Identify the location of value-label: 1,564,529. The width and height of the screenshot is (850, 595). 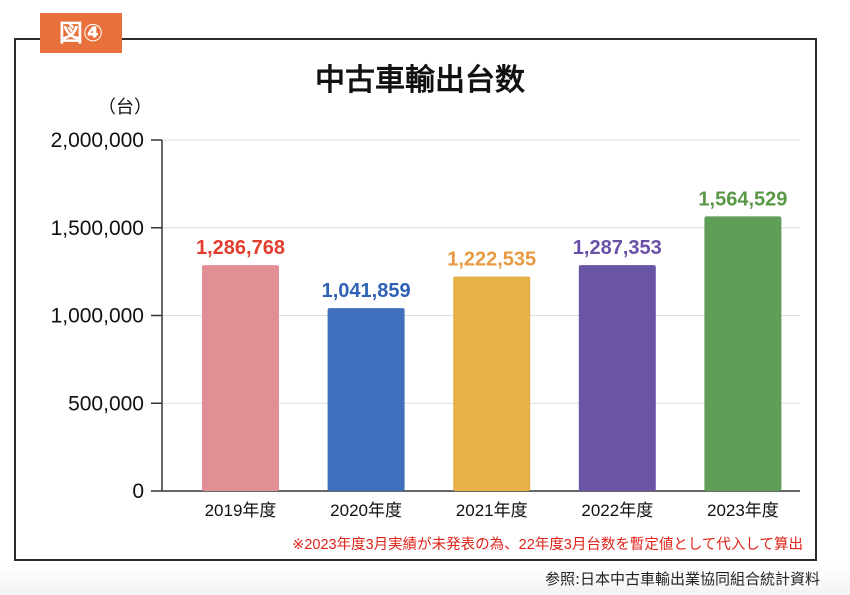
(742, 199).